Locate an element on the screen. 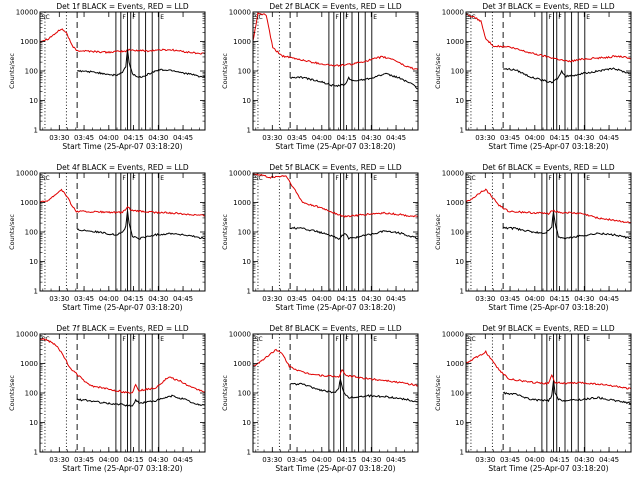 Image resolution: width=640 pixels, height=480 pixels. panel-title: Det 3f BLACK = Events, RED = LLD is located at coordinates (548, 6).